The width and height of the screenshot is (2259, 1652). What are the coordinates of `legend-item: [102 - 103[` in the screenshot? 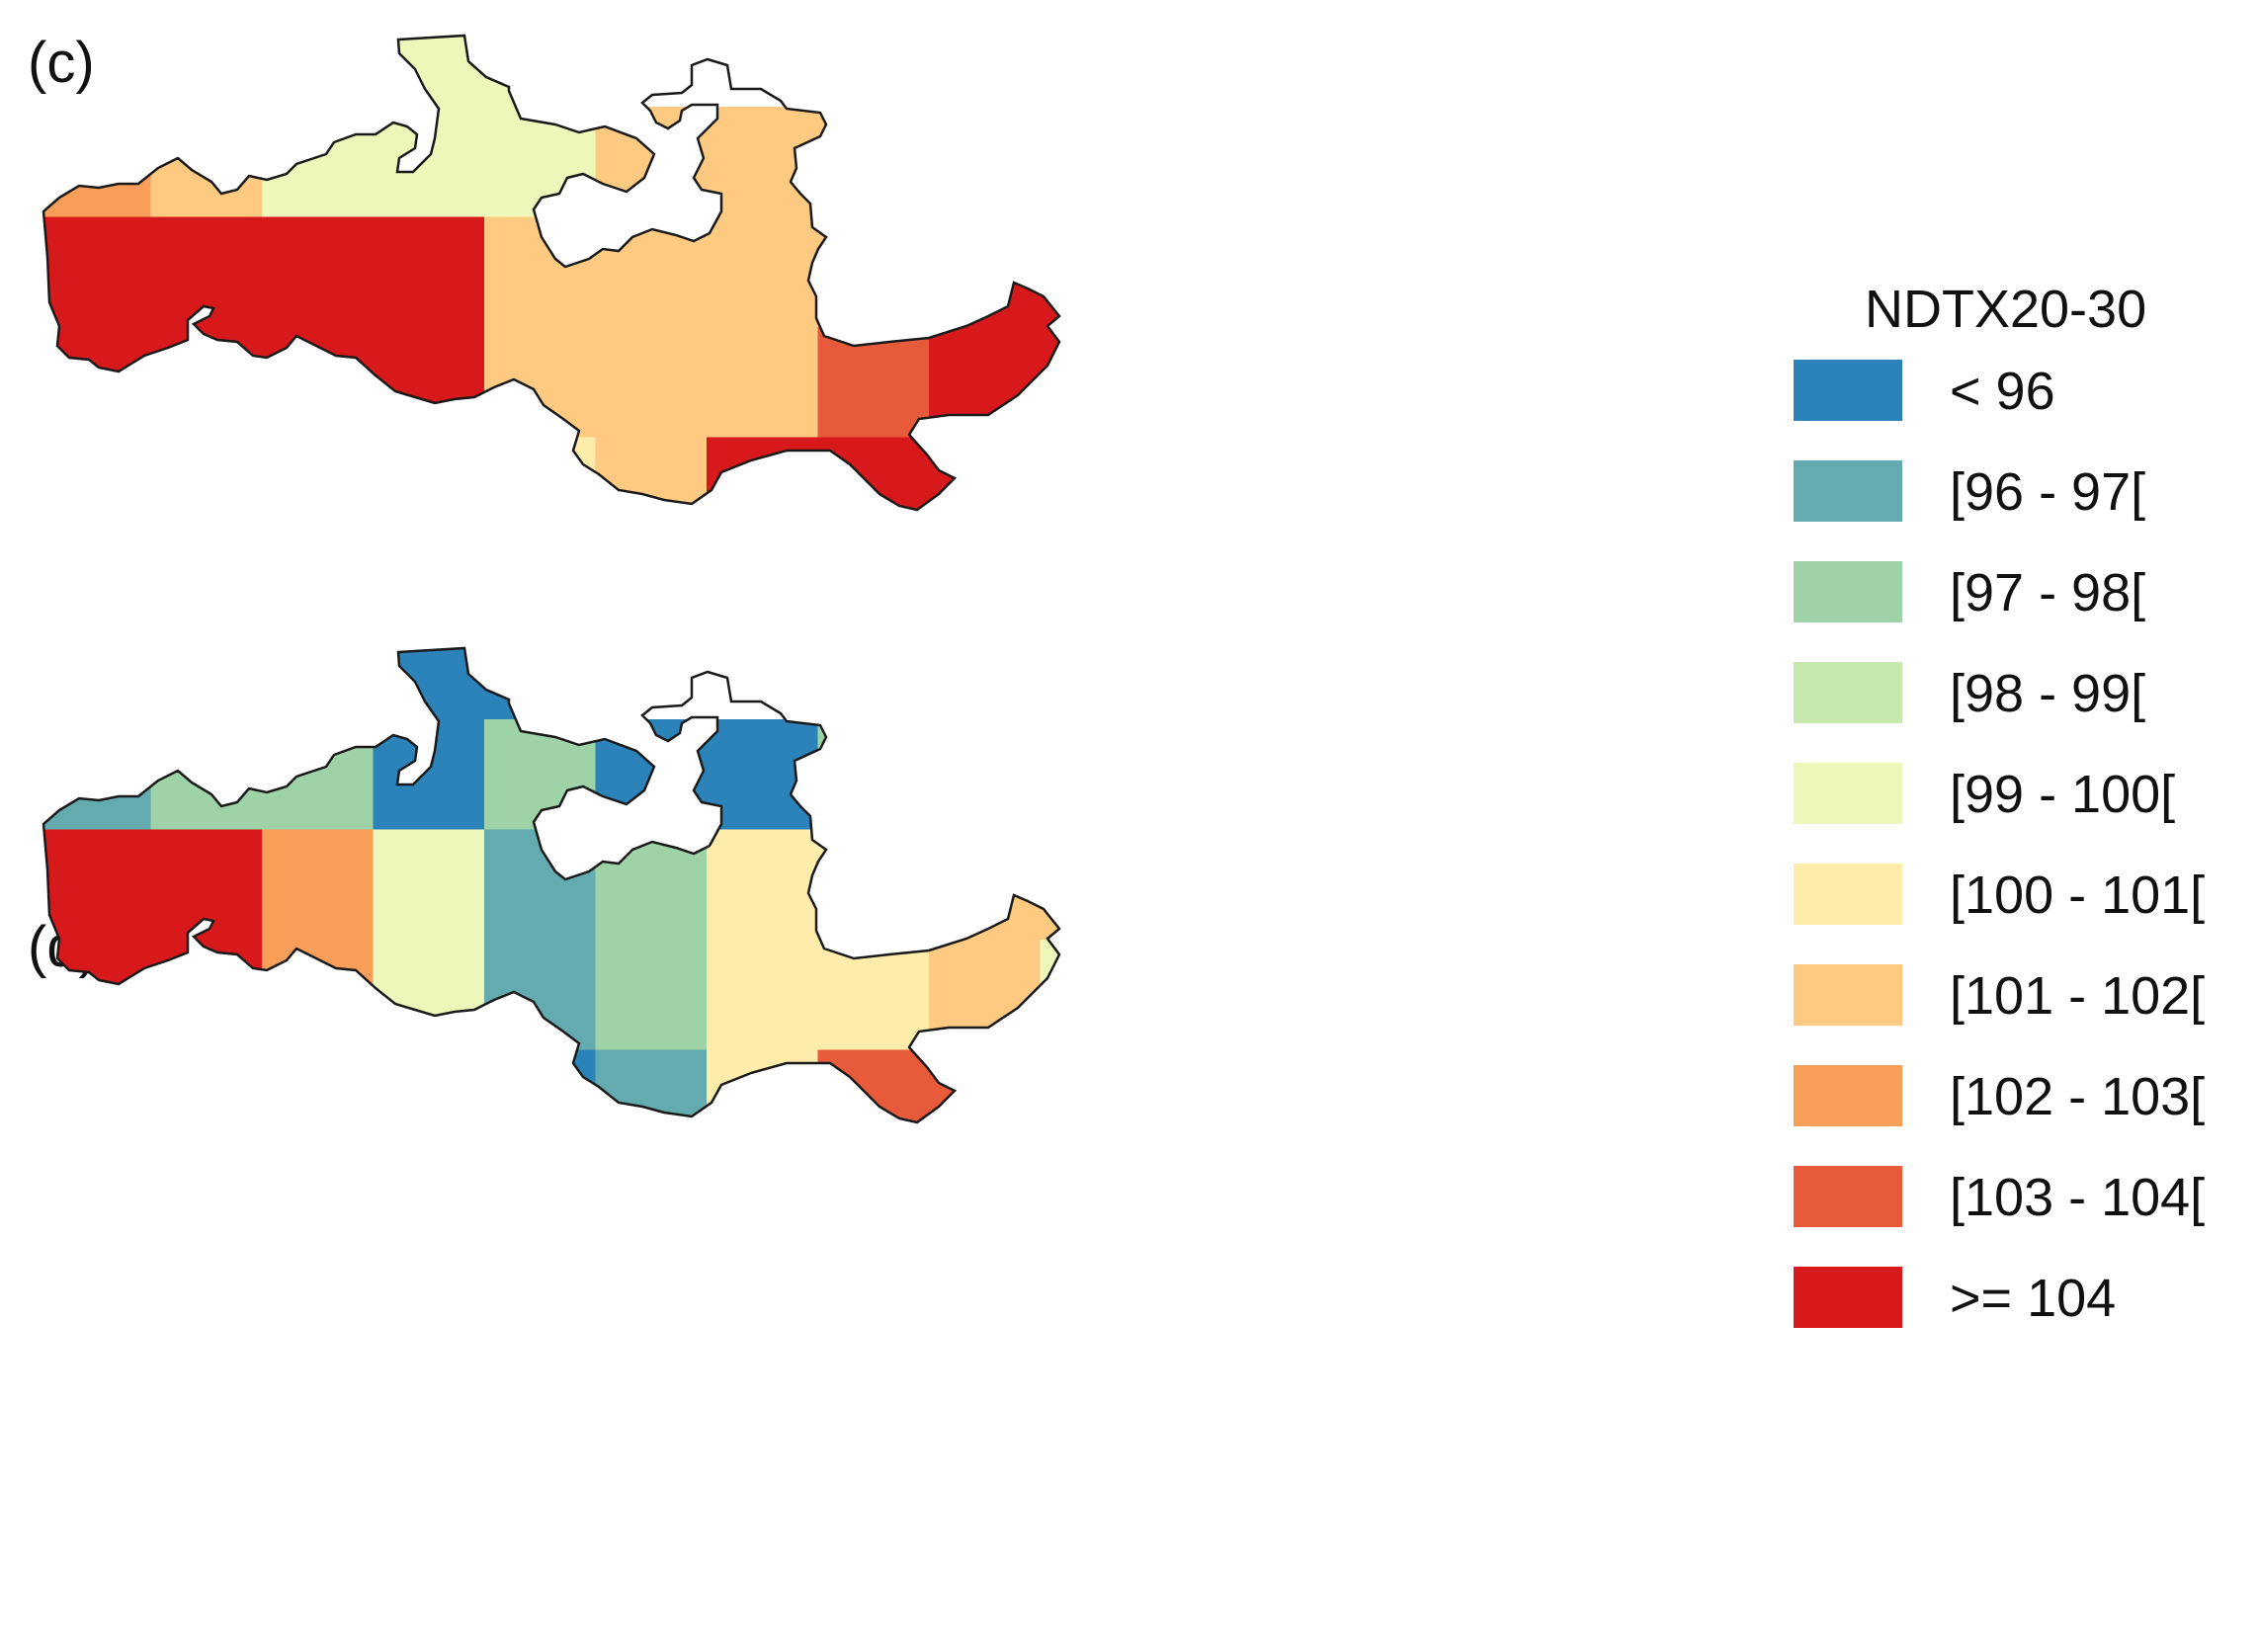 It's located at (2021, 1115).